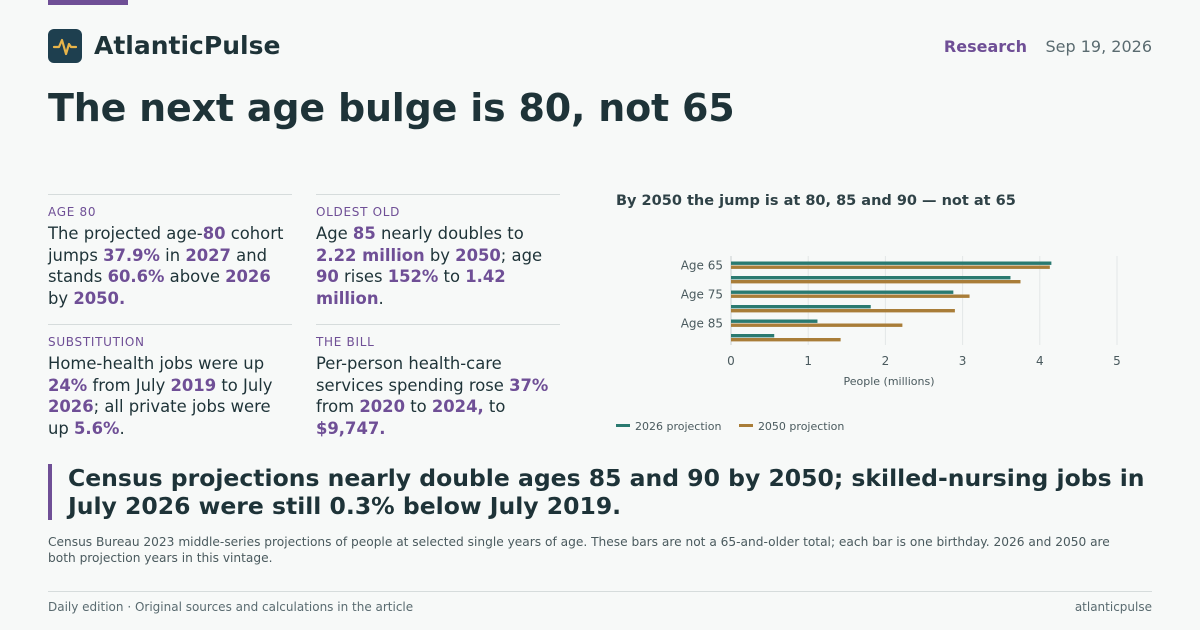 Image resolution: width=1200 pixels, height=630 pixels. What do you see at coordinates (72, 212) in the screenshot?
I see `card-kicker: AGE 80` at bounding box center [72, 212].